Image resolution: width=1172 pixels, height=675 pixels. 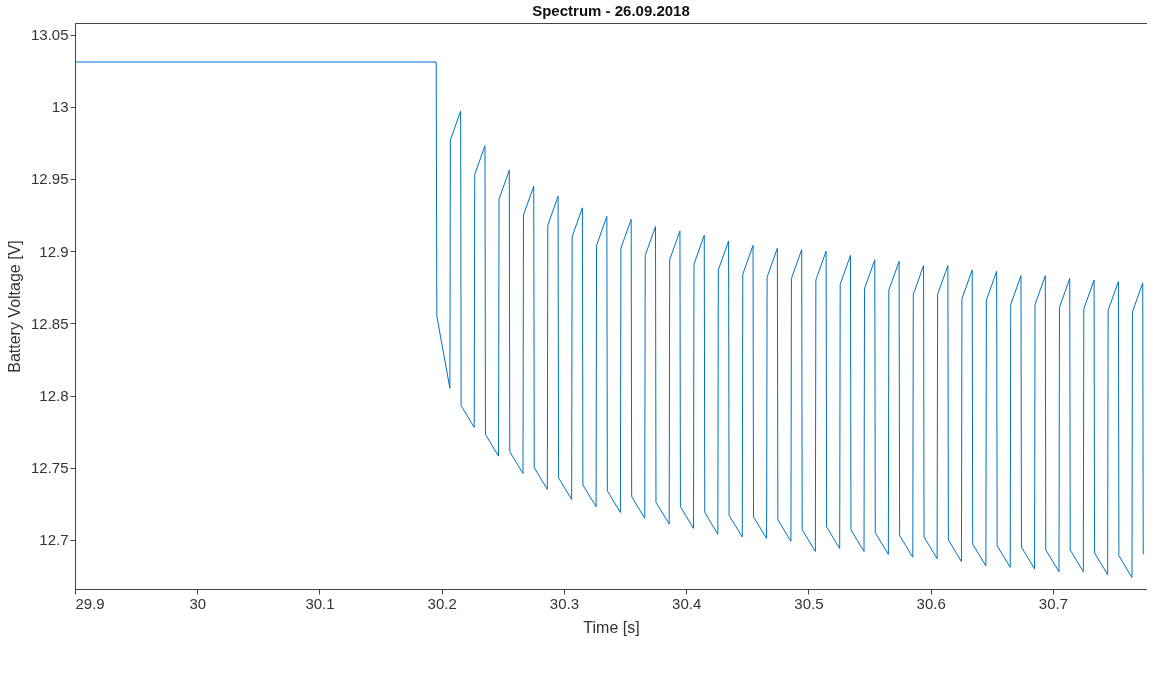 What do you see at coordinates (198, 603) in the screenshot?
I see `x-tick-label: 30` at bounding box center [198, 603].